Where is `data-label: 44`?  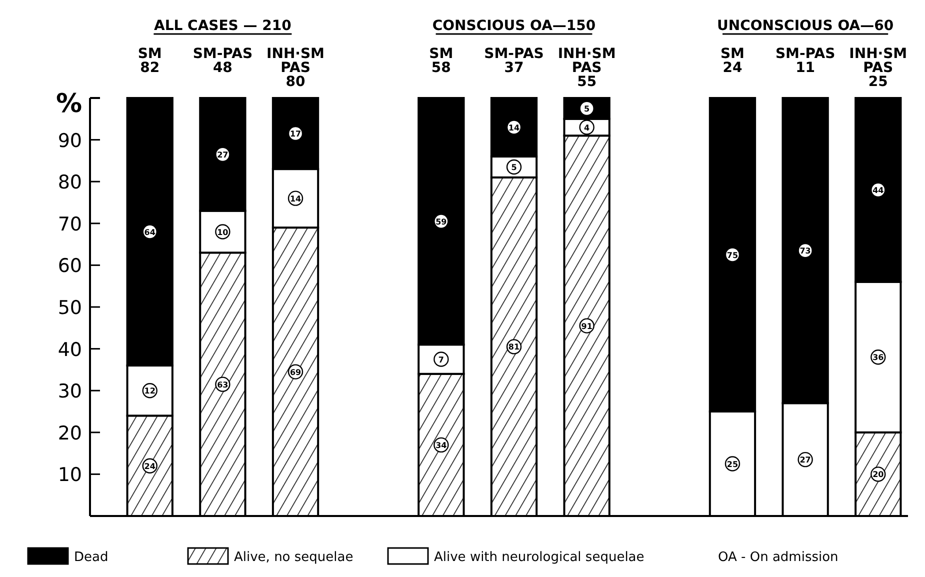
data-label: 44 is located at coordinates (878, 190).